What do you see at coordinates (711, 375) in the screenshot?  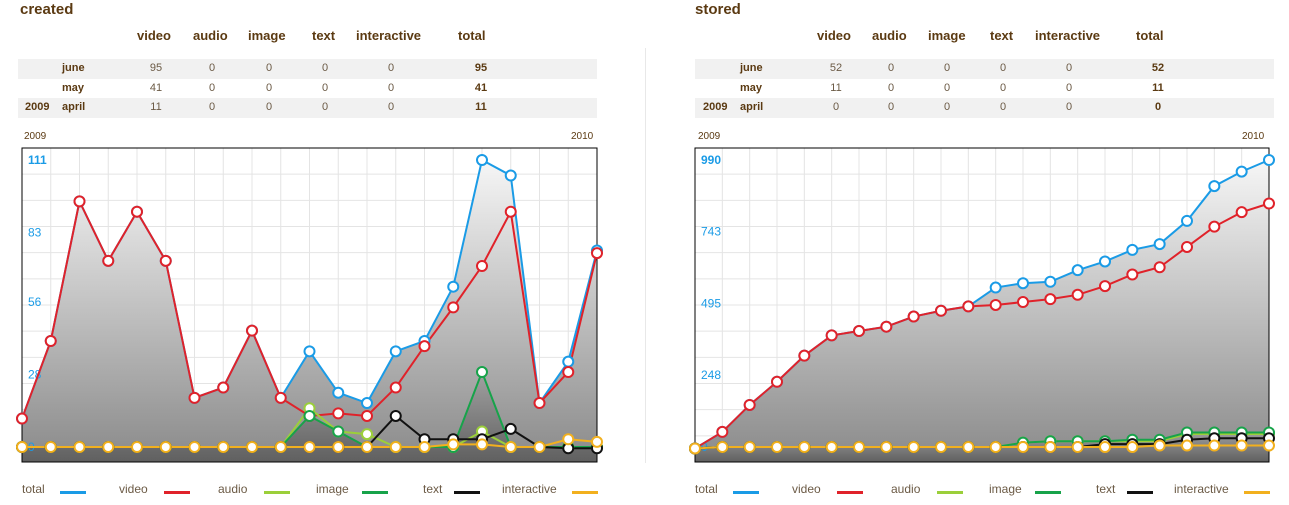 I see `y-tick-label: 248` at bounding box center [711, 375].